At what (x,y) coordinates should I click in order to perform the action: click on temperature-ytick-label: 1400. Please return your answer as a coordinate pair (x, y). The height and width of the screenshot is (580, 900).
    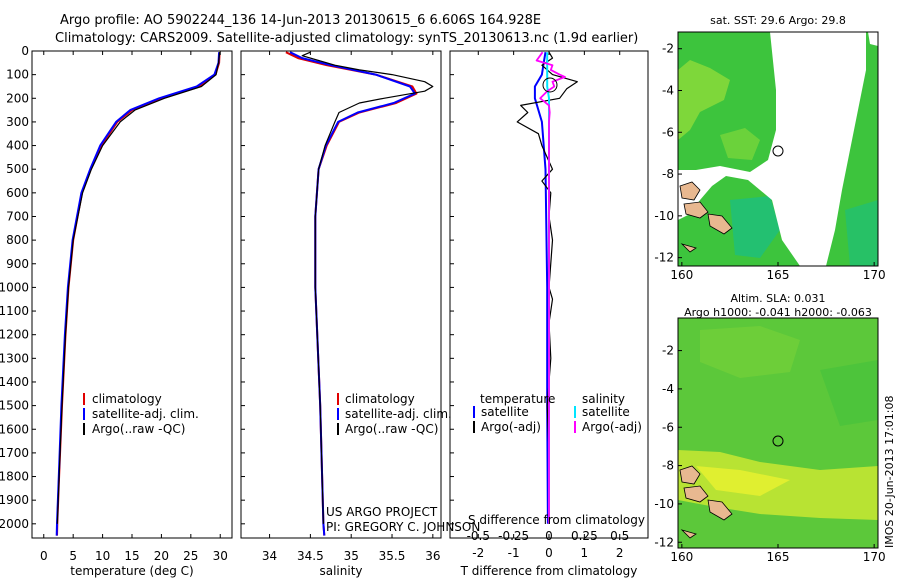
    Looking at the image, I should click on (14, 382).